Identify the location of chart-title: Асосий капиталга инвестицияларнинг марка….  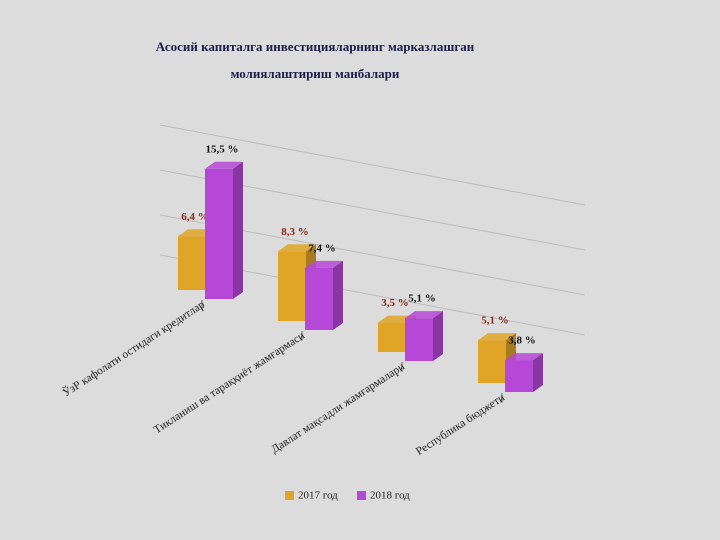
(315, 46).